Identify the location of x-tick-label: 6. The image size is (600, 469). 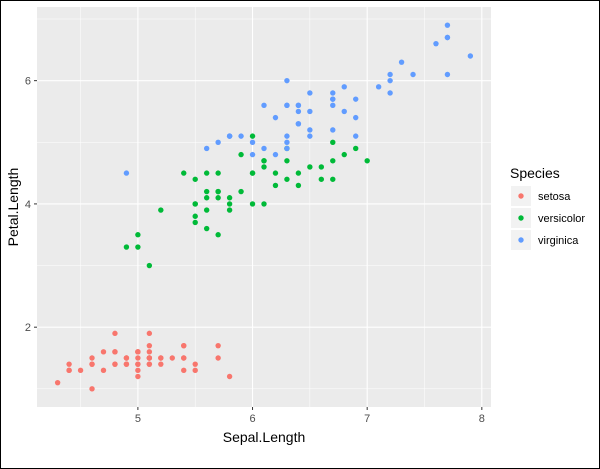
(252, 419).